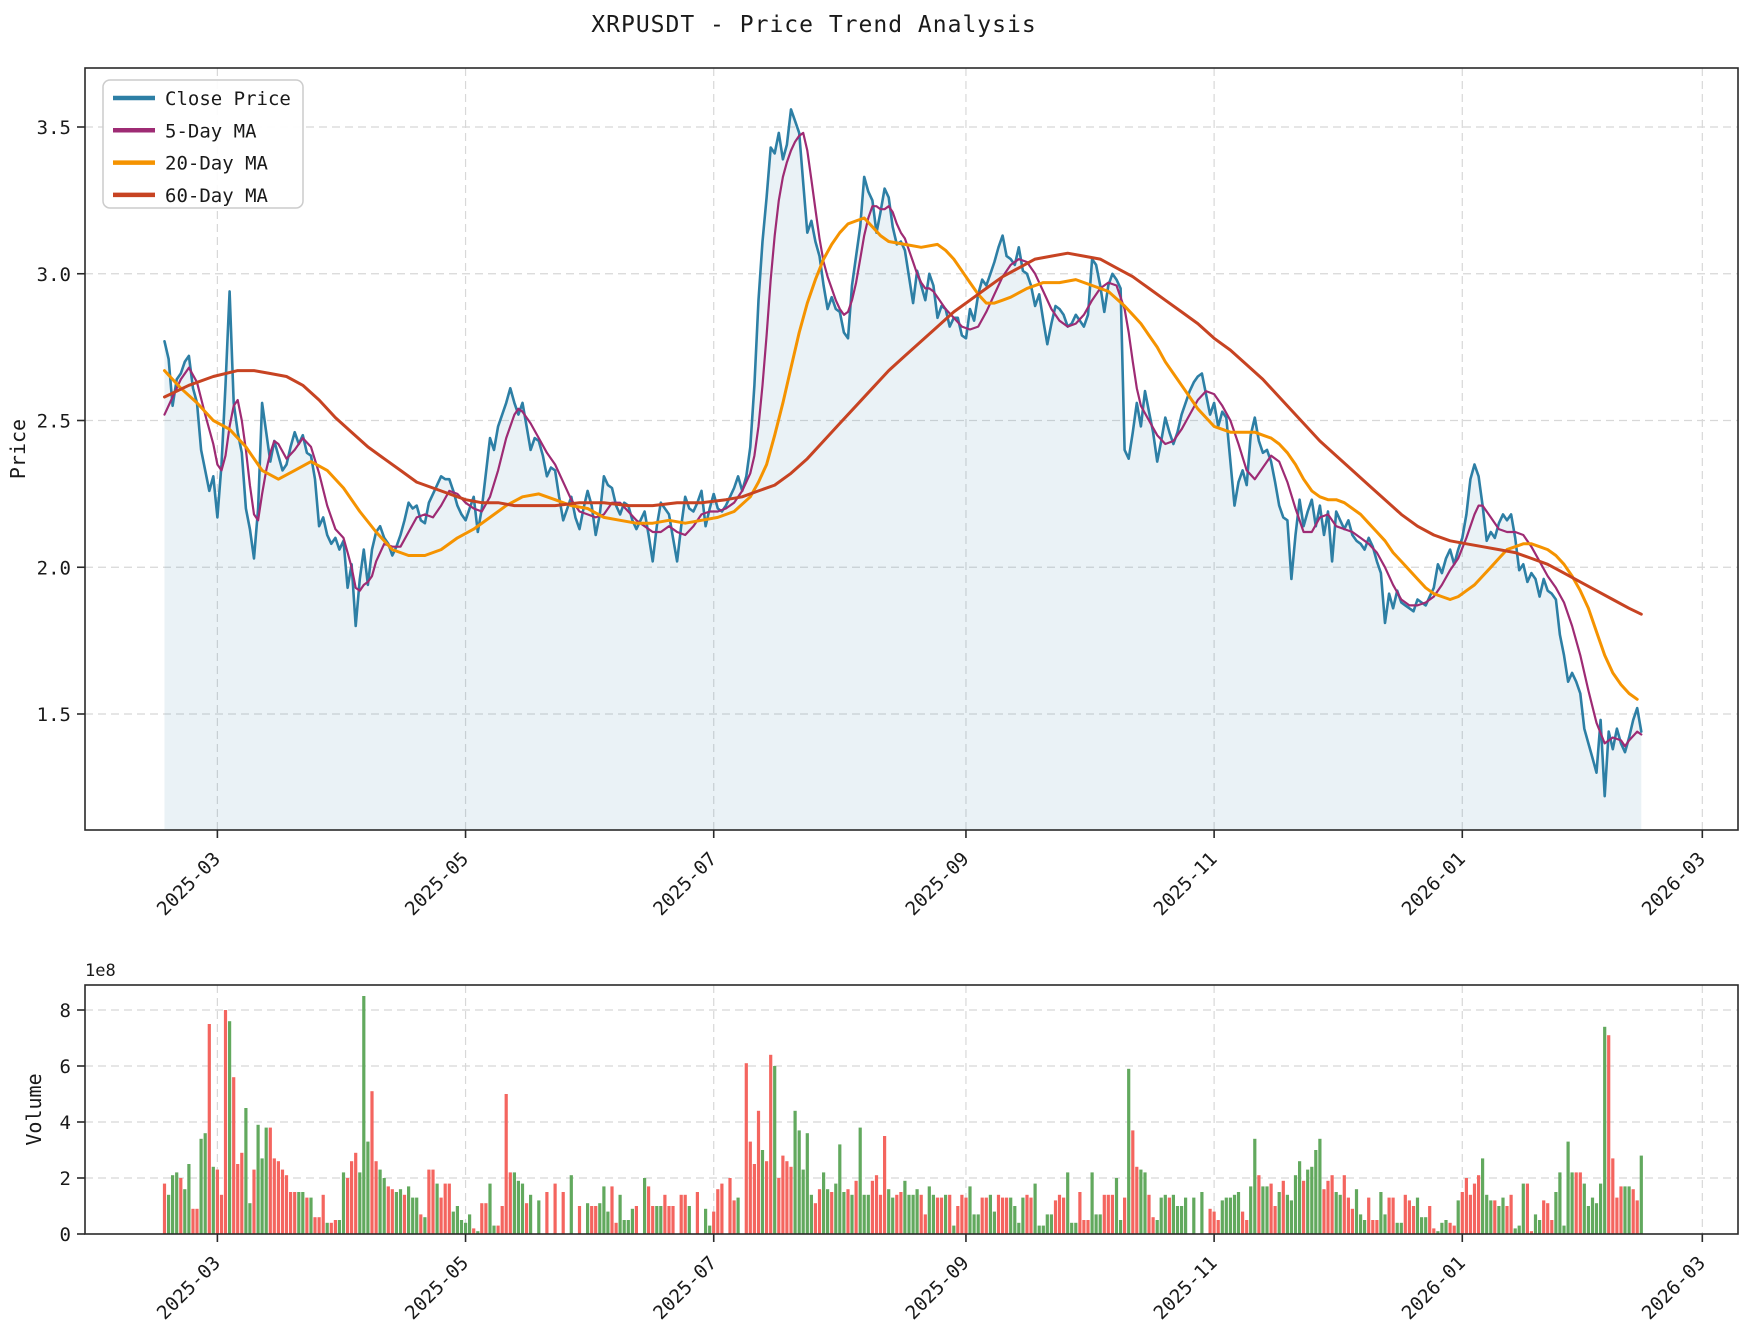  I want to click on x-tick-label: 2025-09, so click(937, 1288).